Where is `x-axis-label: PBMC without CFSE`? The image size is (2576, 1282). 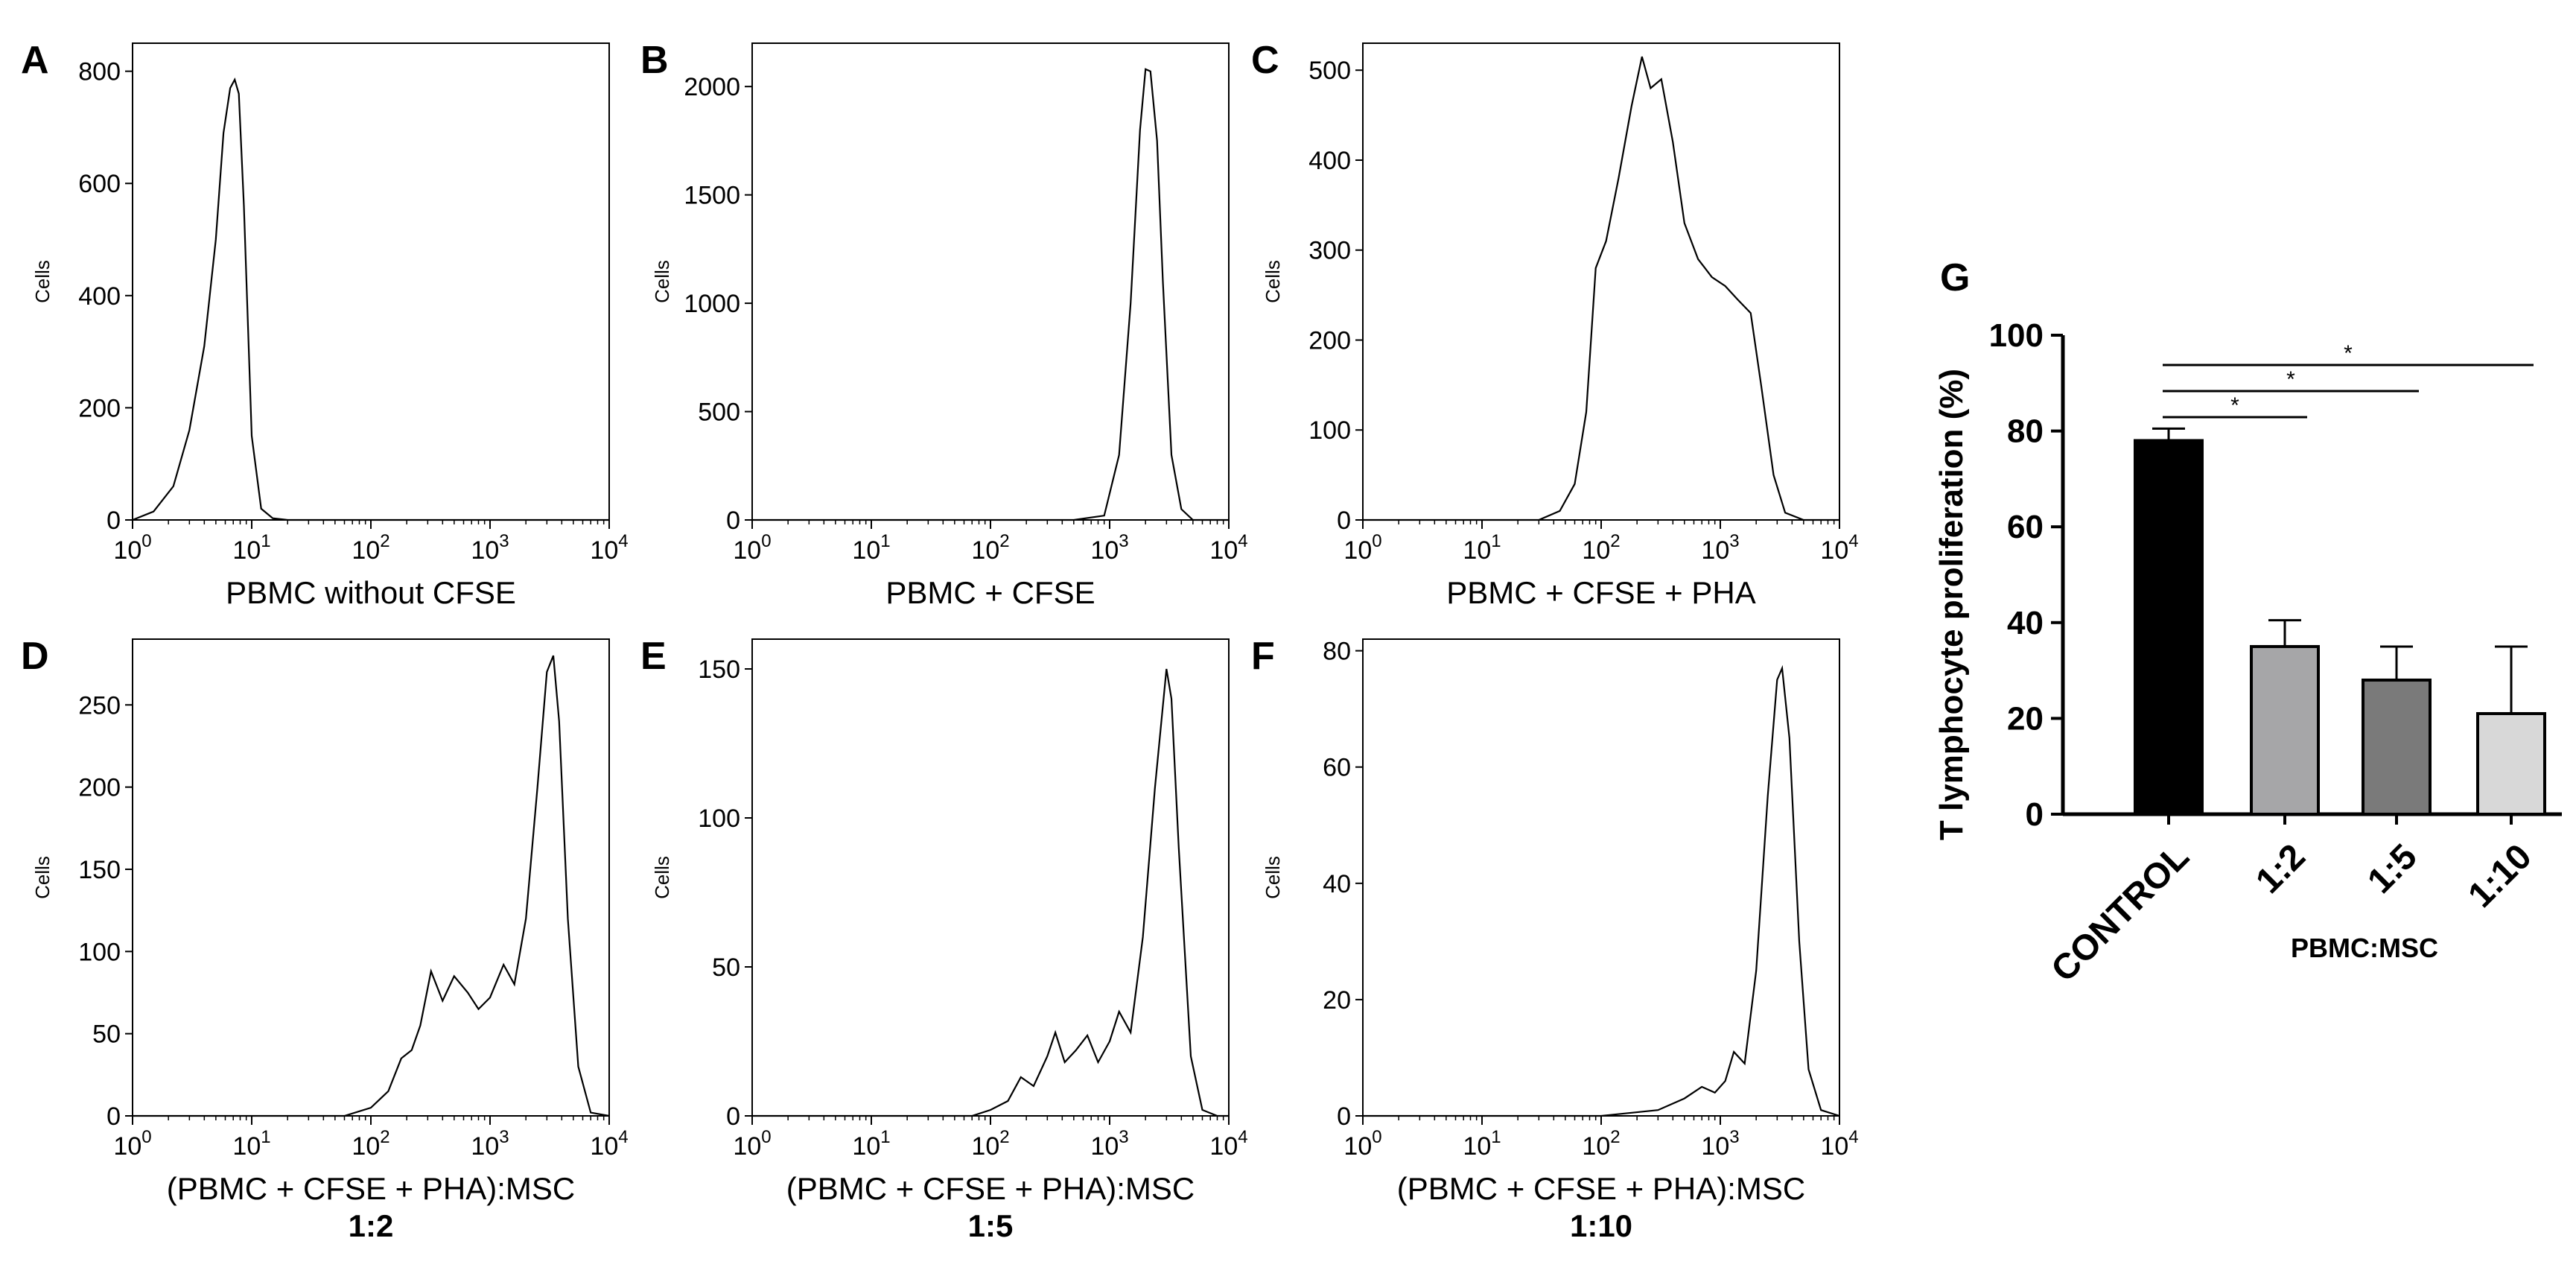
x-axis-label: PBMC without CFSE is located at coordinates (371, 592).